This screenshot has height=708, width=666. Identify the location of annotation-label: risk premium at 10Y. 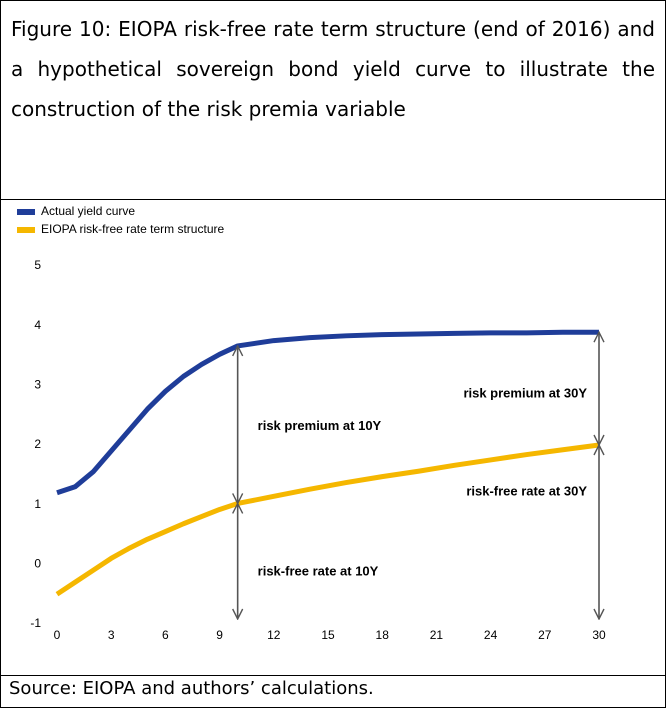
(320, 425).